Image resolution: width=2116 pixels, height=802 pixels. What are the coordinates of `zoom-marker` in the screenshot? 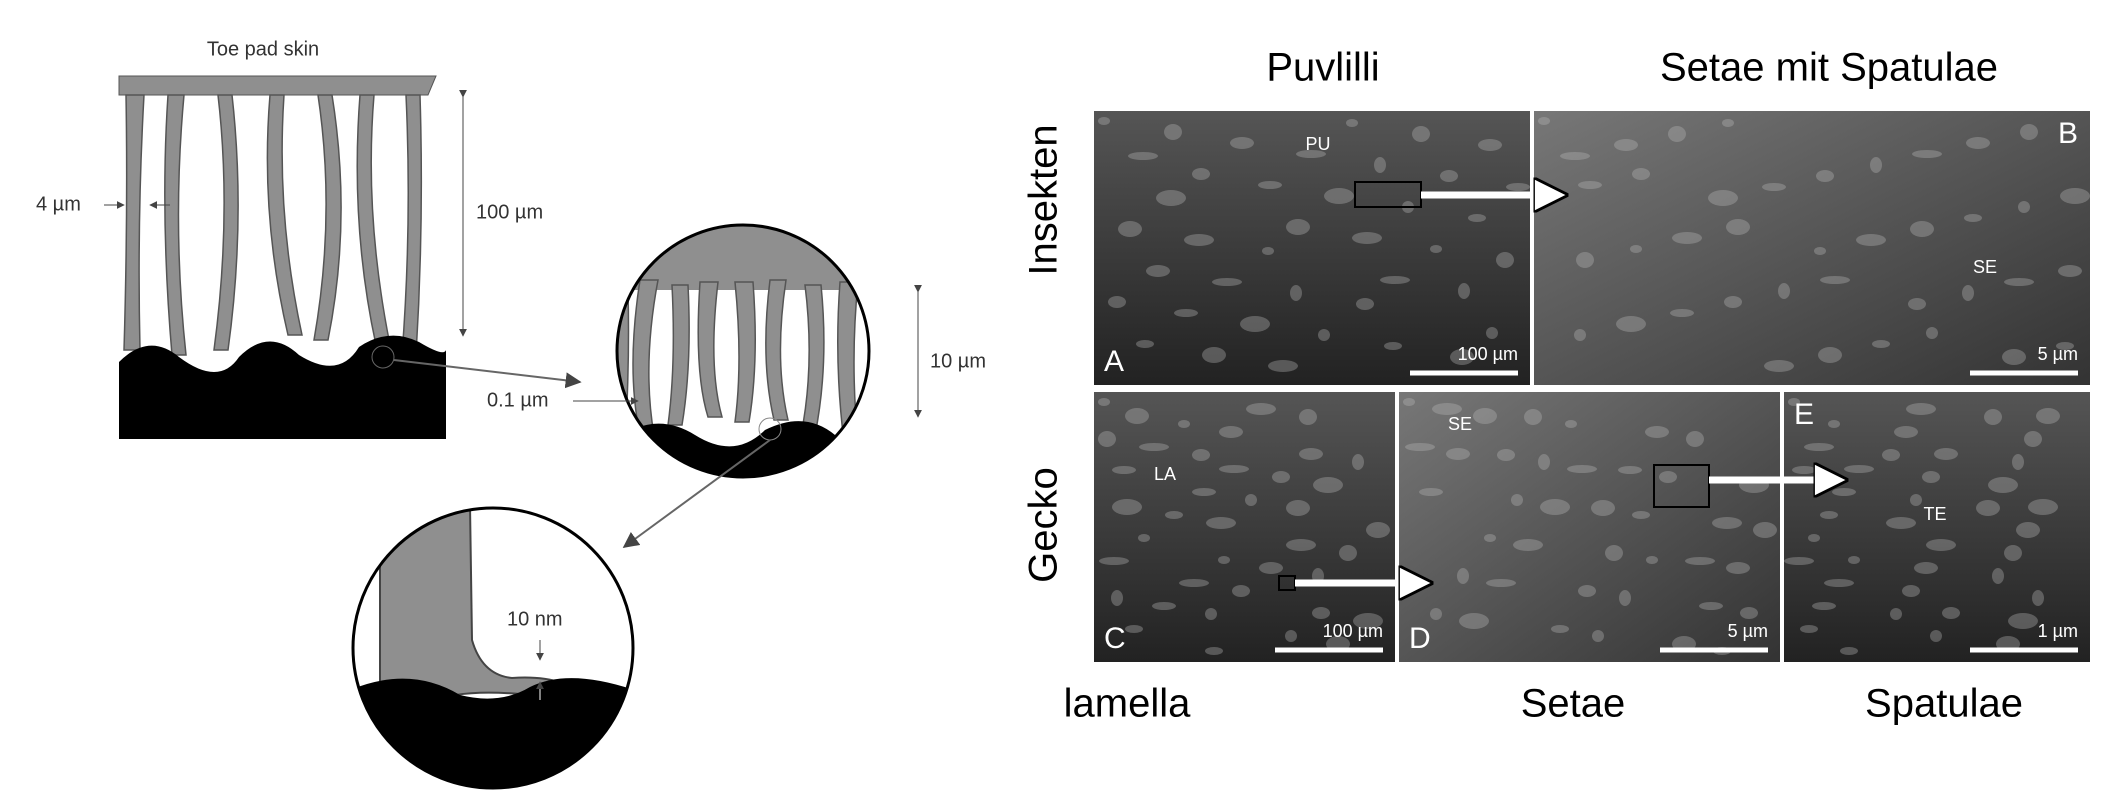 It's located at (383, 357).